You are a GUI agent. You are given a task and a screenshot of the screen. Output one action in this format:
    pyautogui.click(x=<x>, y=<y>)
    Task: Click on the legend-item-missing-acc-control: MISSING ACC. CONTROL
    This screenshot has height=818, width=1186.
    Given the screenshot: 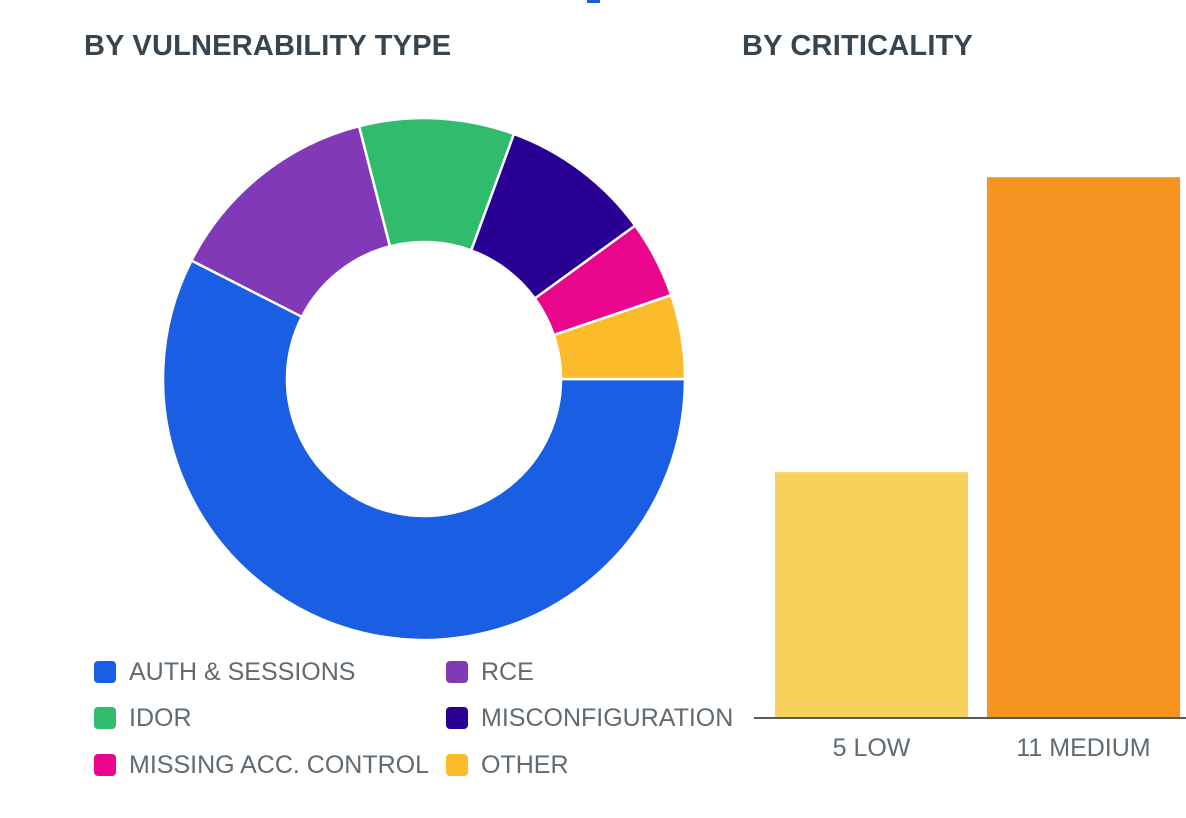 What is the action you would take?
    pyautogui.click(x=261, y=765)
    